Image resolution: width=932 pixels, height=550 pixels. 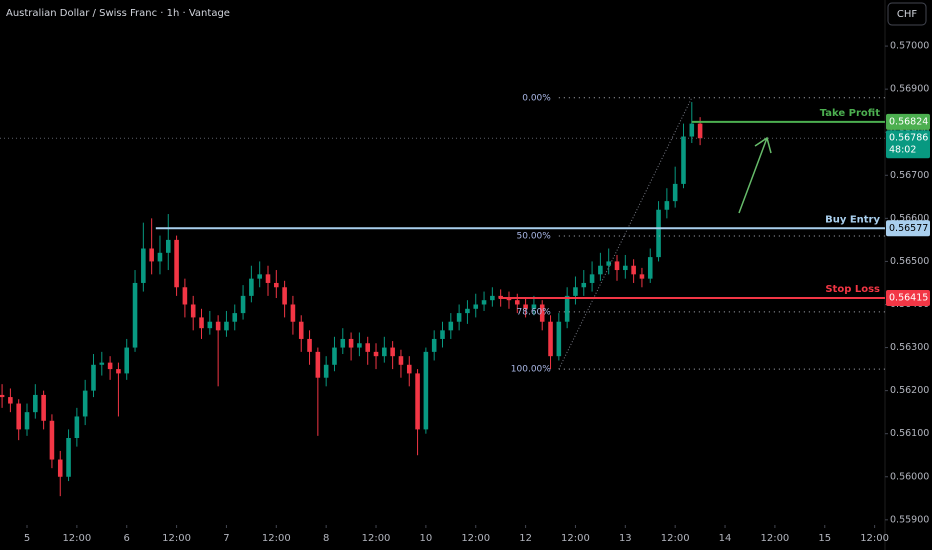 What do you see at coordinates (909, 519) in the screenshot?
I see `y-tick-label: 0.55900` at bounding box center [909, 519].